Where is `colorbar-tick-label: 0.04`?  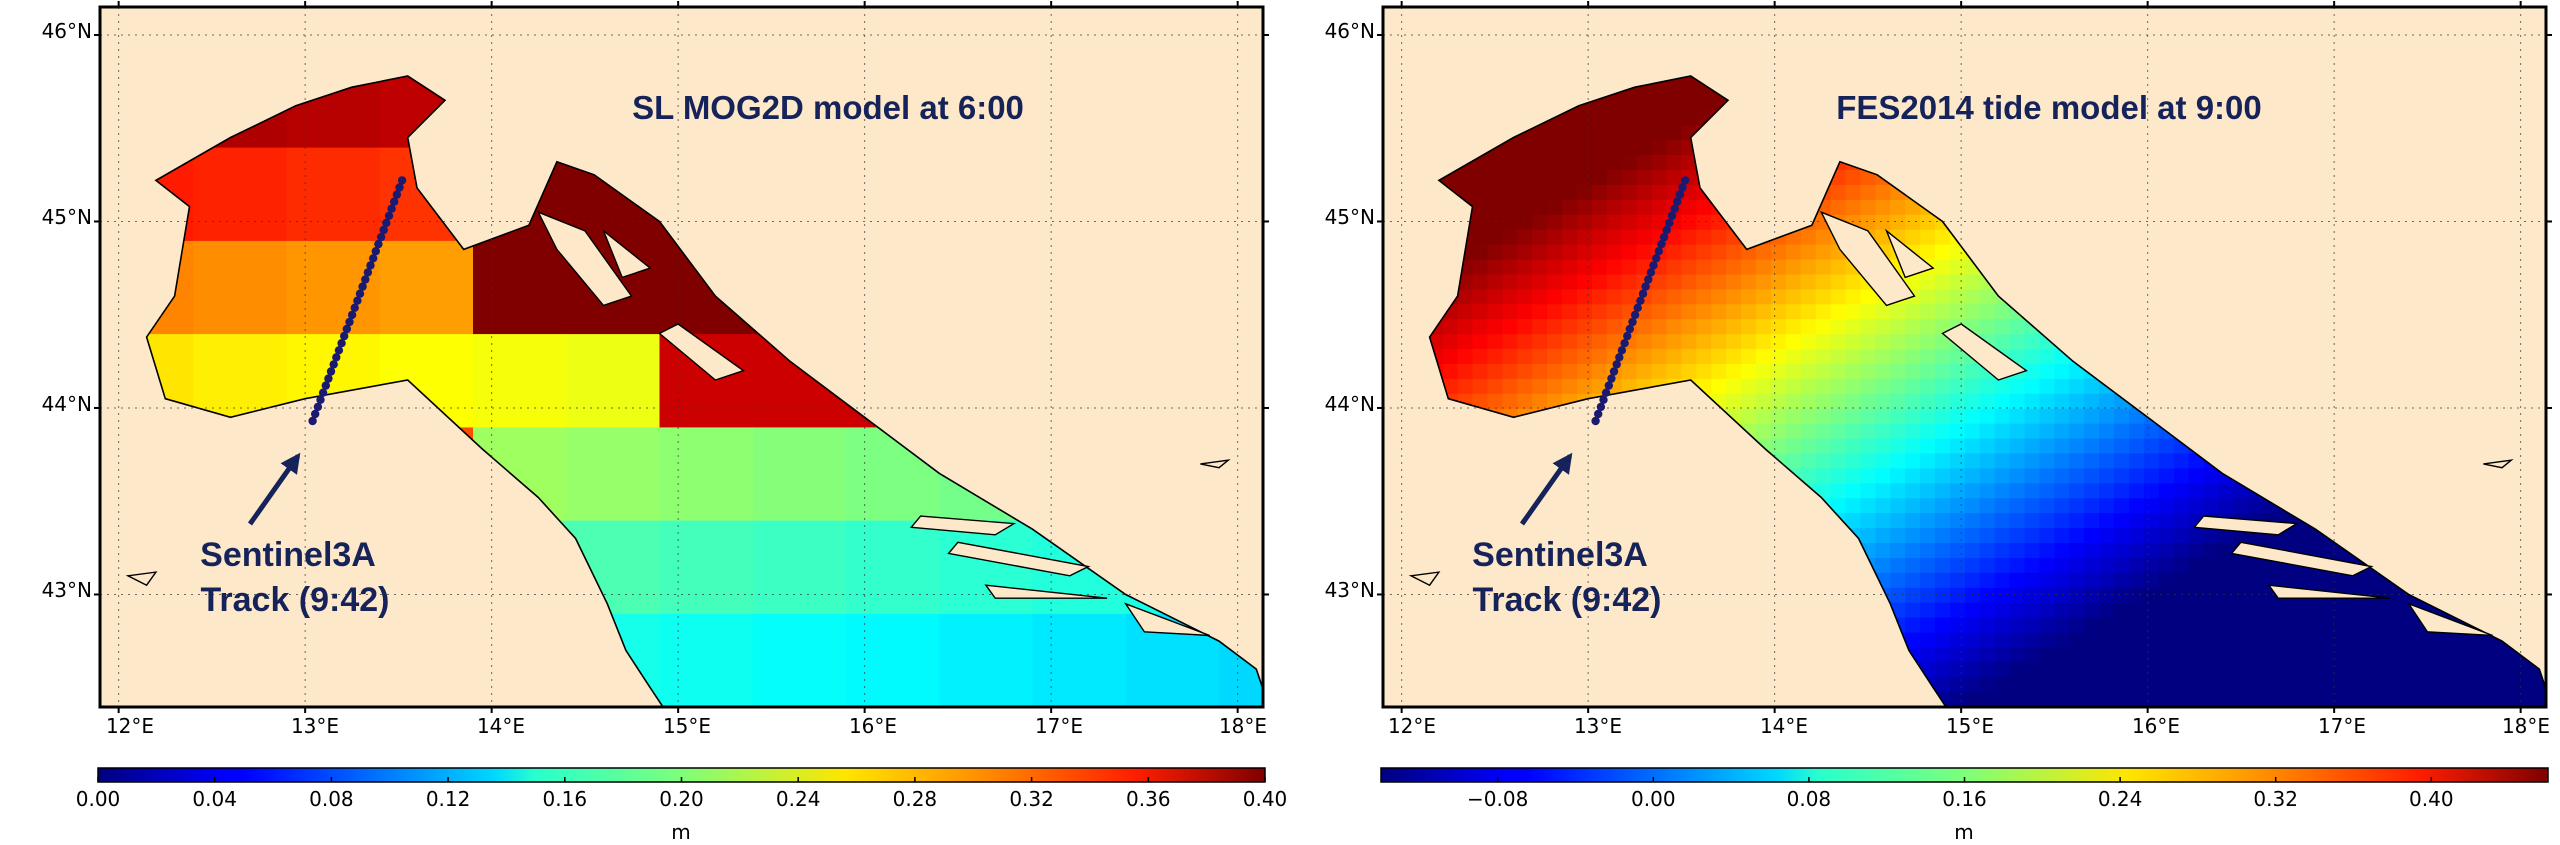 colorbar-tick-label: 0.04 is located at coordinates (214, 799).